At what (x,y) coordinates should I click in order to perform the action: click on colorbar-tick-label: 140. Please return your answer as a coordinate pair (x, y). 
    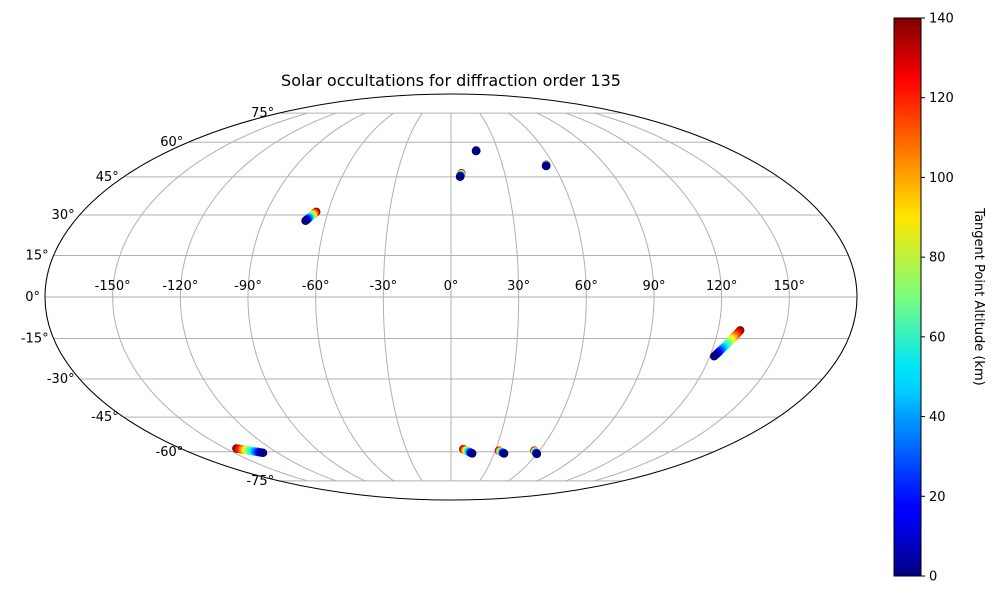
    Looking at the image, I should click on (941, 19).